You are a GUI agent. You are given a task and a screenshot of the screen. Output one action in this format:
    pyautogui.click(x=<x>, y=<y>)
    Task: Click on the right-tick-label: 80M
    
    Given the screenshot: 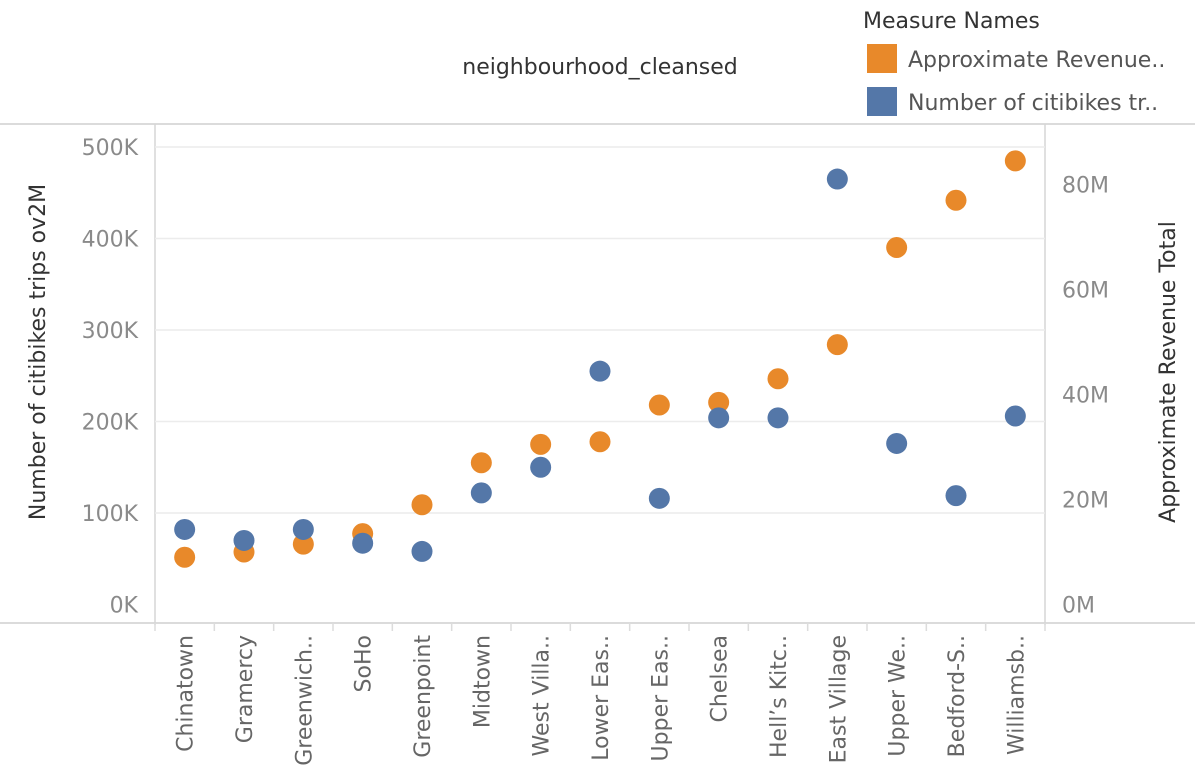 What is the action you would take?
    pyautogui.click(x=1085, y=186)
    